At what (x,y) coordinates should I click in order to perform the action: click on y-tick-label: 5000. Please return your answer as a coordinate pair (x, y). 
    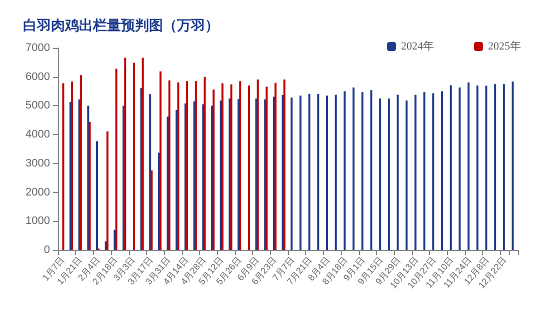
    Looking at the image, I should click on (38, 106).